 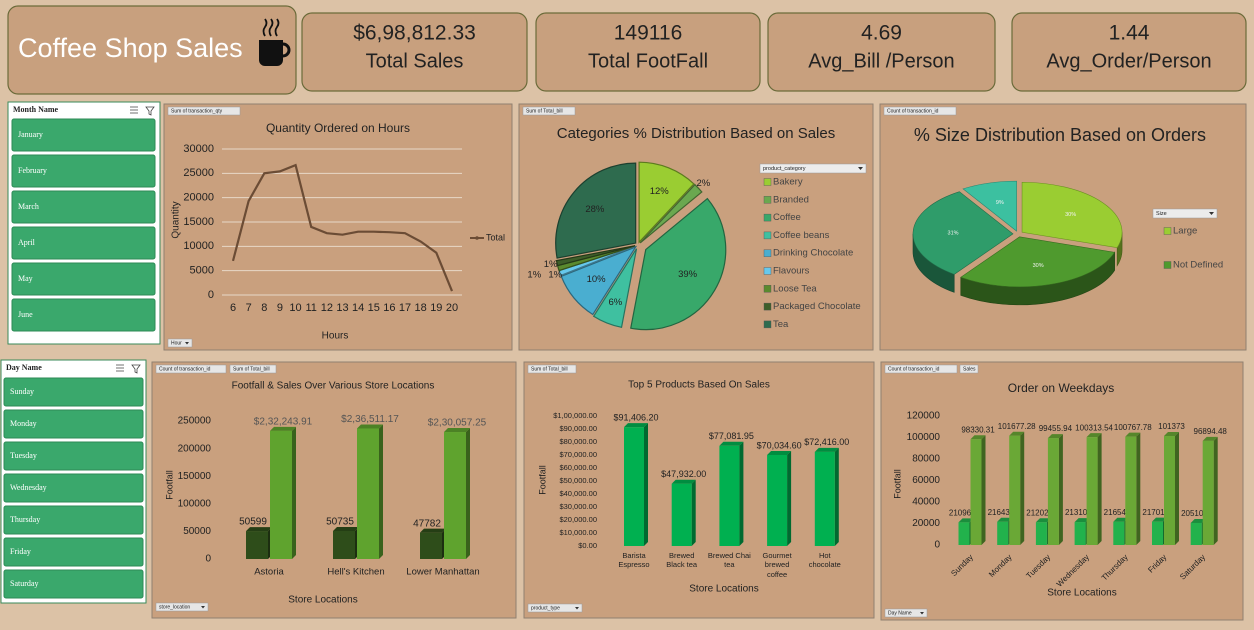 I want to click on x-tick-label: 6, so click(x=233, y=308).